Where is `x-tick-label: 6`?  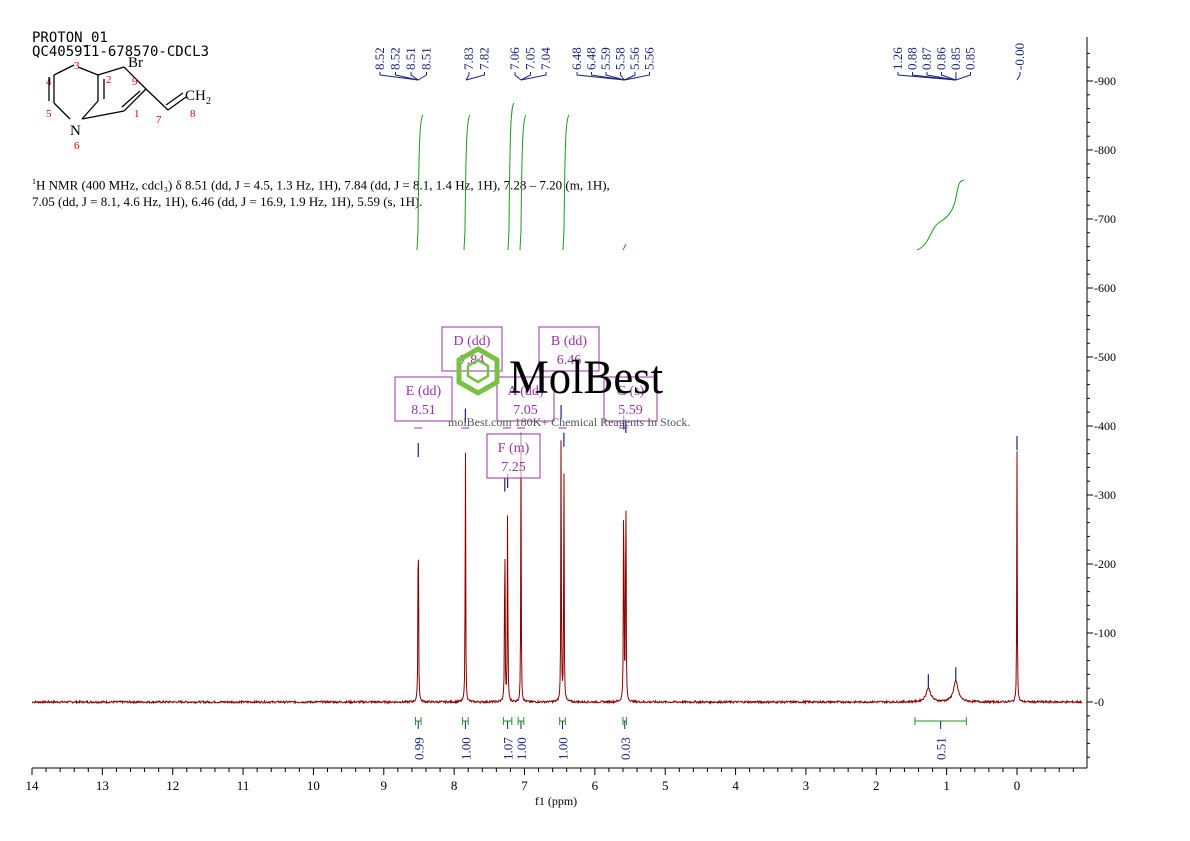 x-tick-label: 6 is located at coordinates (595, 785).